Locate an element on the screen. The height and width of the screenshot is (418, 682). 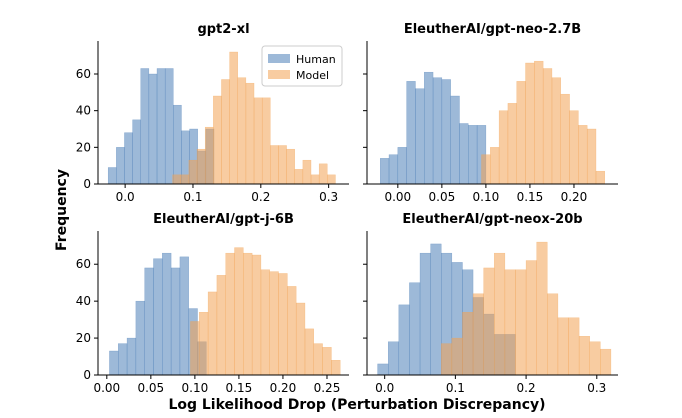
y-tick-label: 0 is located at coordinates (87, 375).